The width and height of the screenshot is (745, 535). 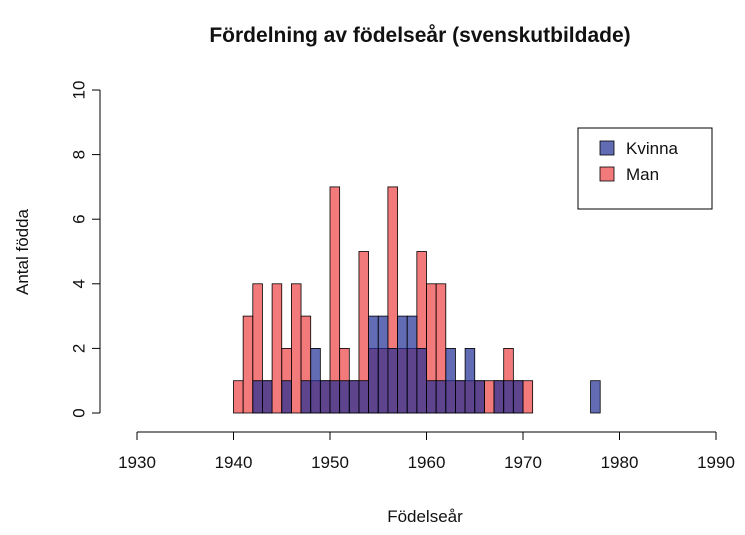 I want to click on x-tick-label: 1980, so click(x=620, y=462).